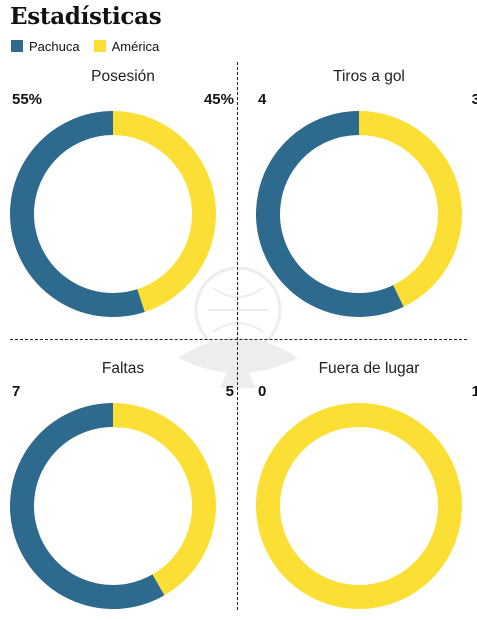 The image size is (477, 620). Describe the element at coordinates (262, 391) in the screenshot. I see `pachuca-value: 0` at that location.